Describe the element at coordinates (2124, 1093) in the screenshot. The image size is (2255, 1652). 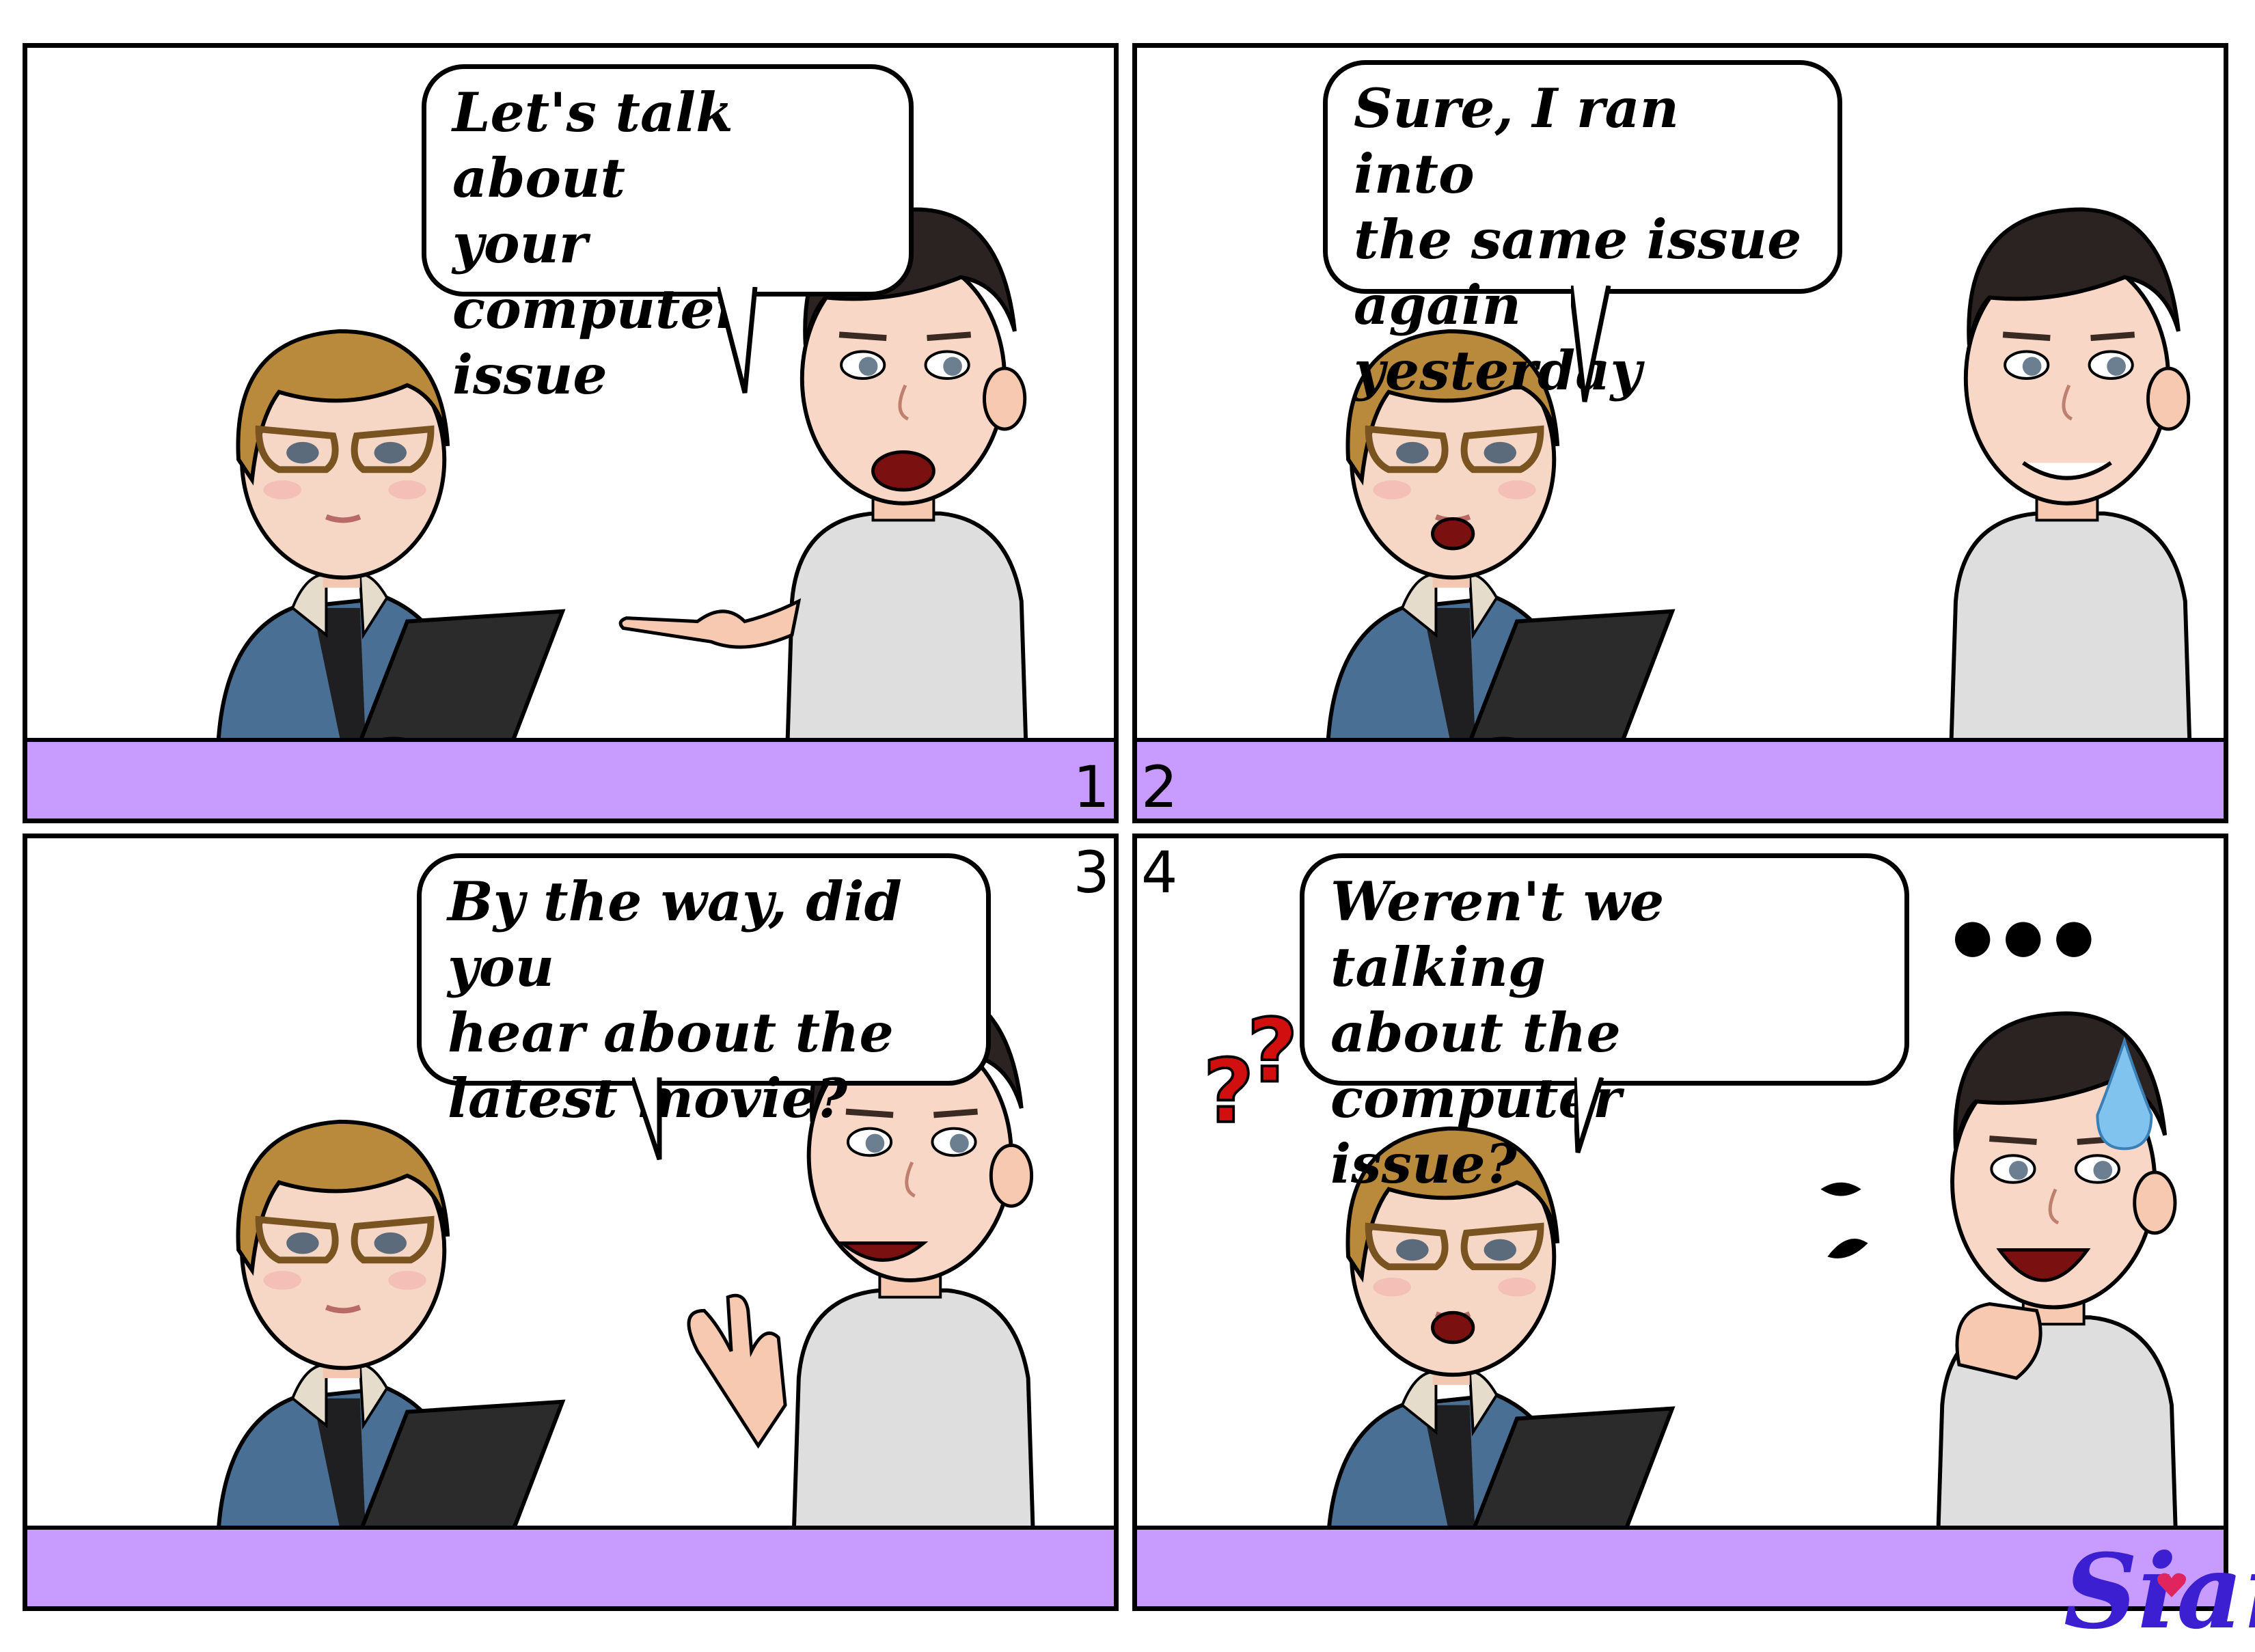
I see `sweat-drop-icon` at that location.